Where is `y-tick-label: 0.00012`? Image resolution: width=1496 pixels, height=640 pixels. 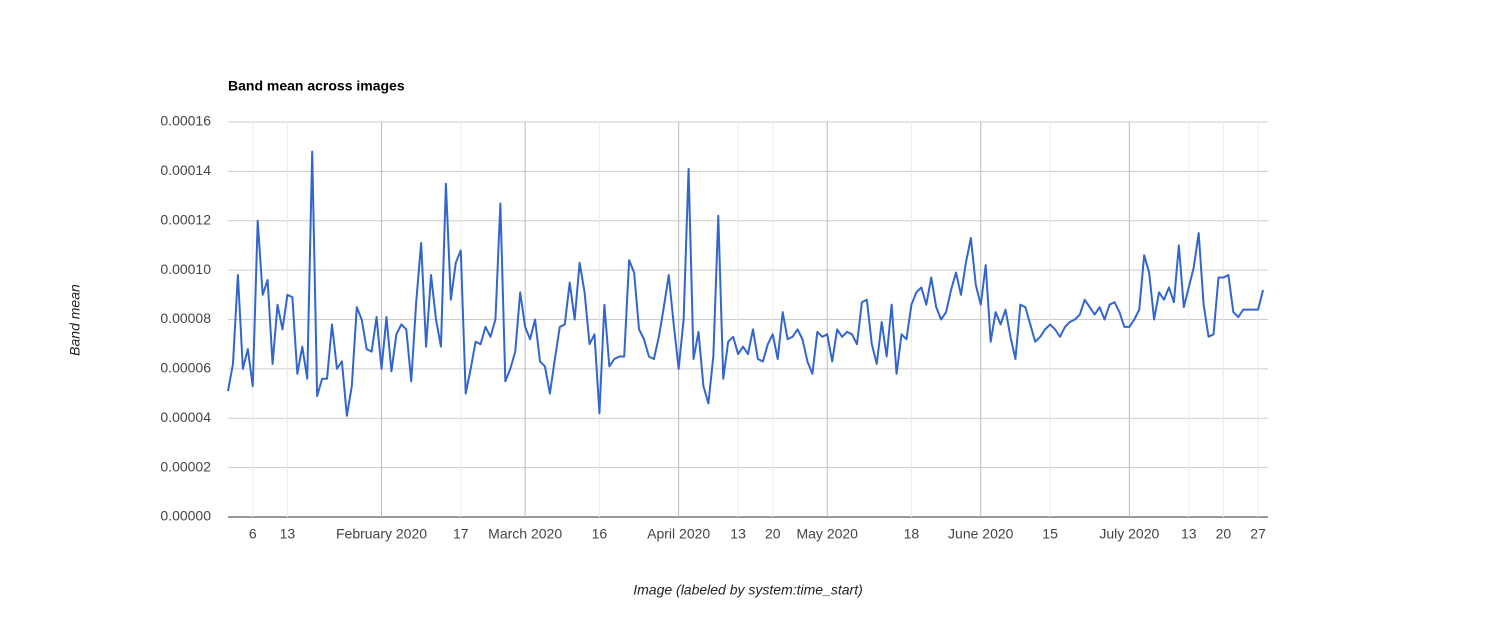 y-tick-label: 0.00012 is located at coordinates (185, 219).